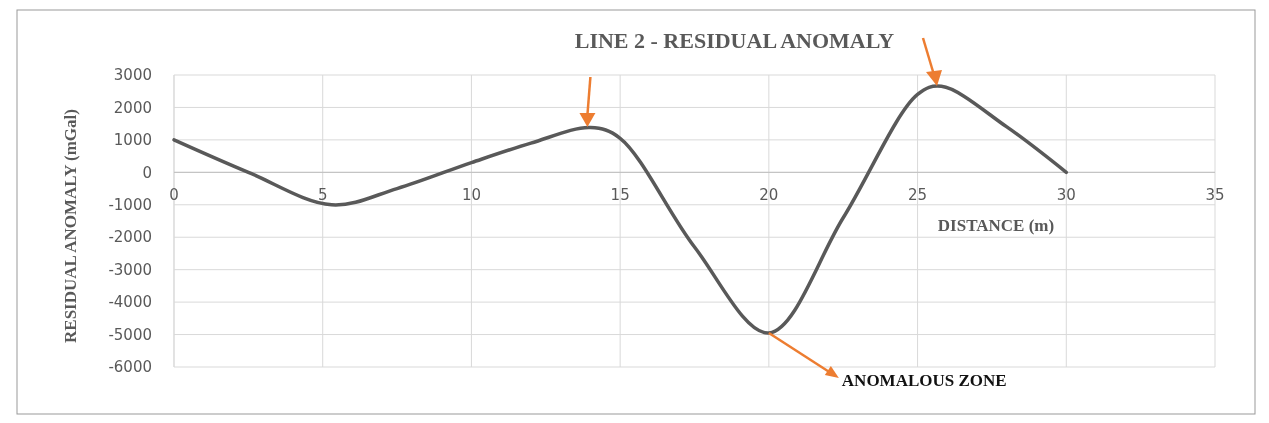 This screenshot has width=1269, height=423. I want to click on y-tick-label: 0, so click(147, 172).